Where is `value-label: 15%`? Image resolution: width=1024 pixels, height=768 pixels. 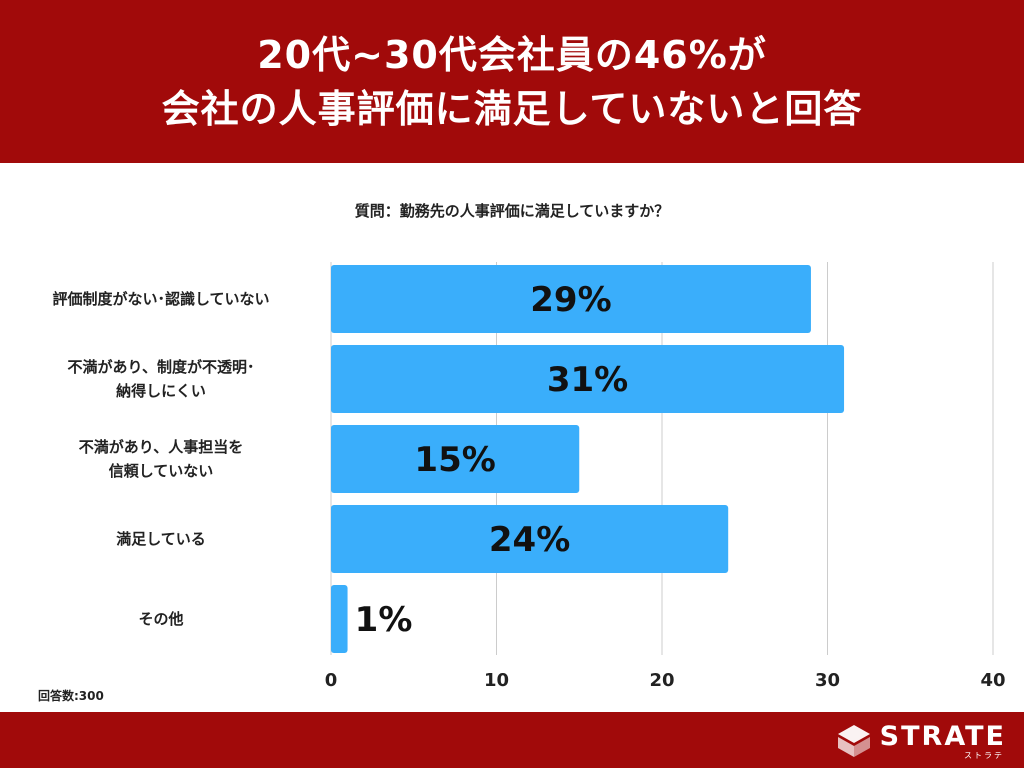 value-label: 15% is located at coordinates (454, 460).